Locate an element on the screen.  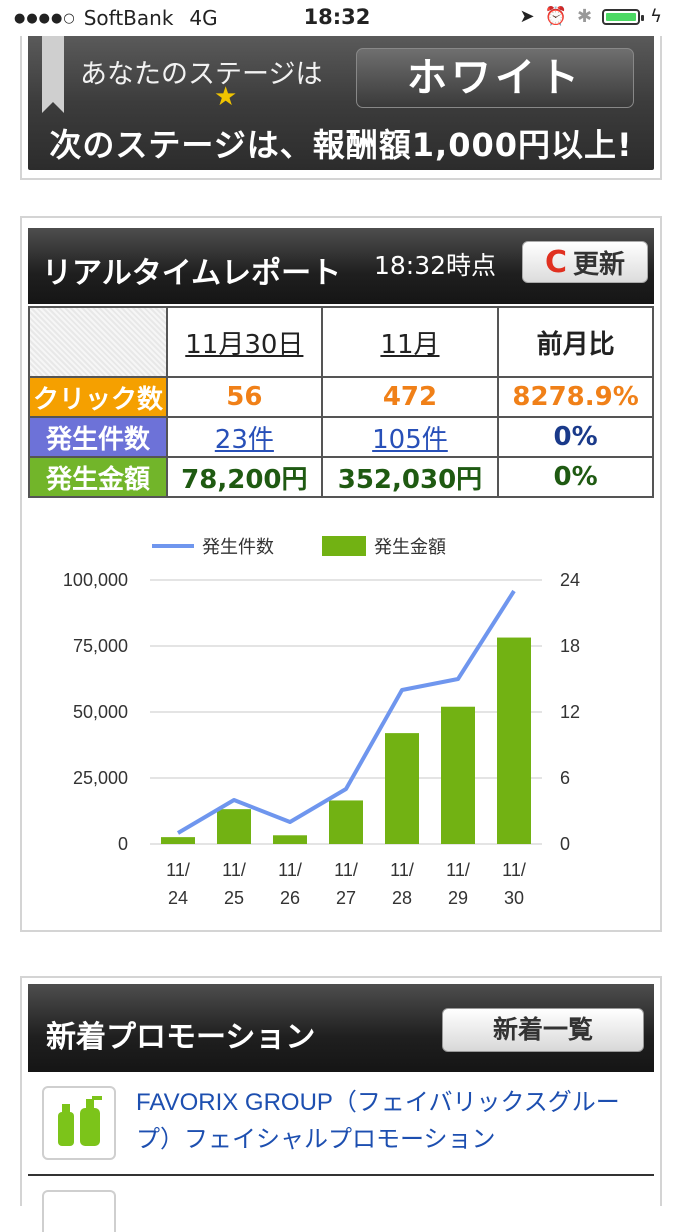
count-month-link: 105件 is located at coordinates (410, 437).